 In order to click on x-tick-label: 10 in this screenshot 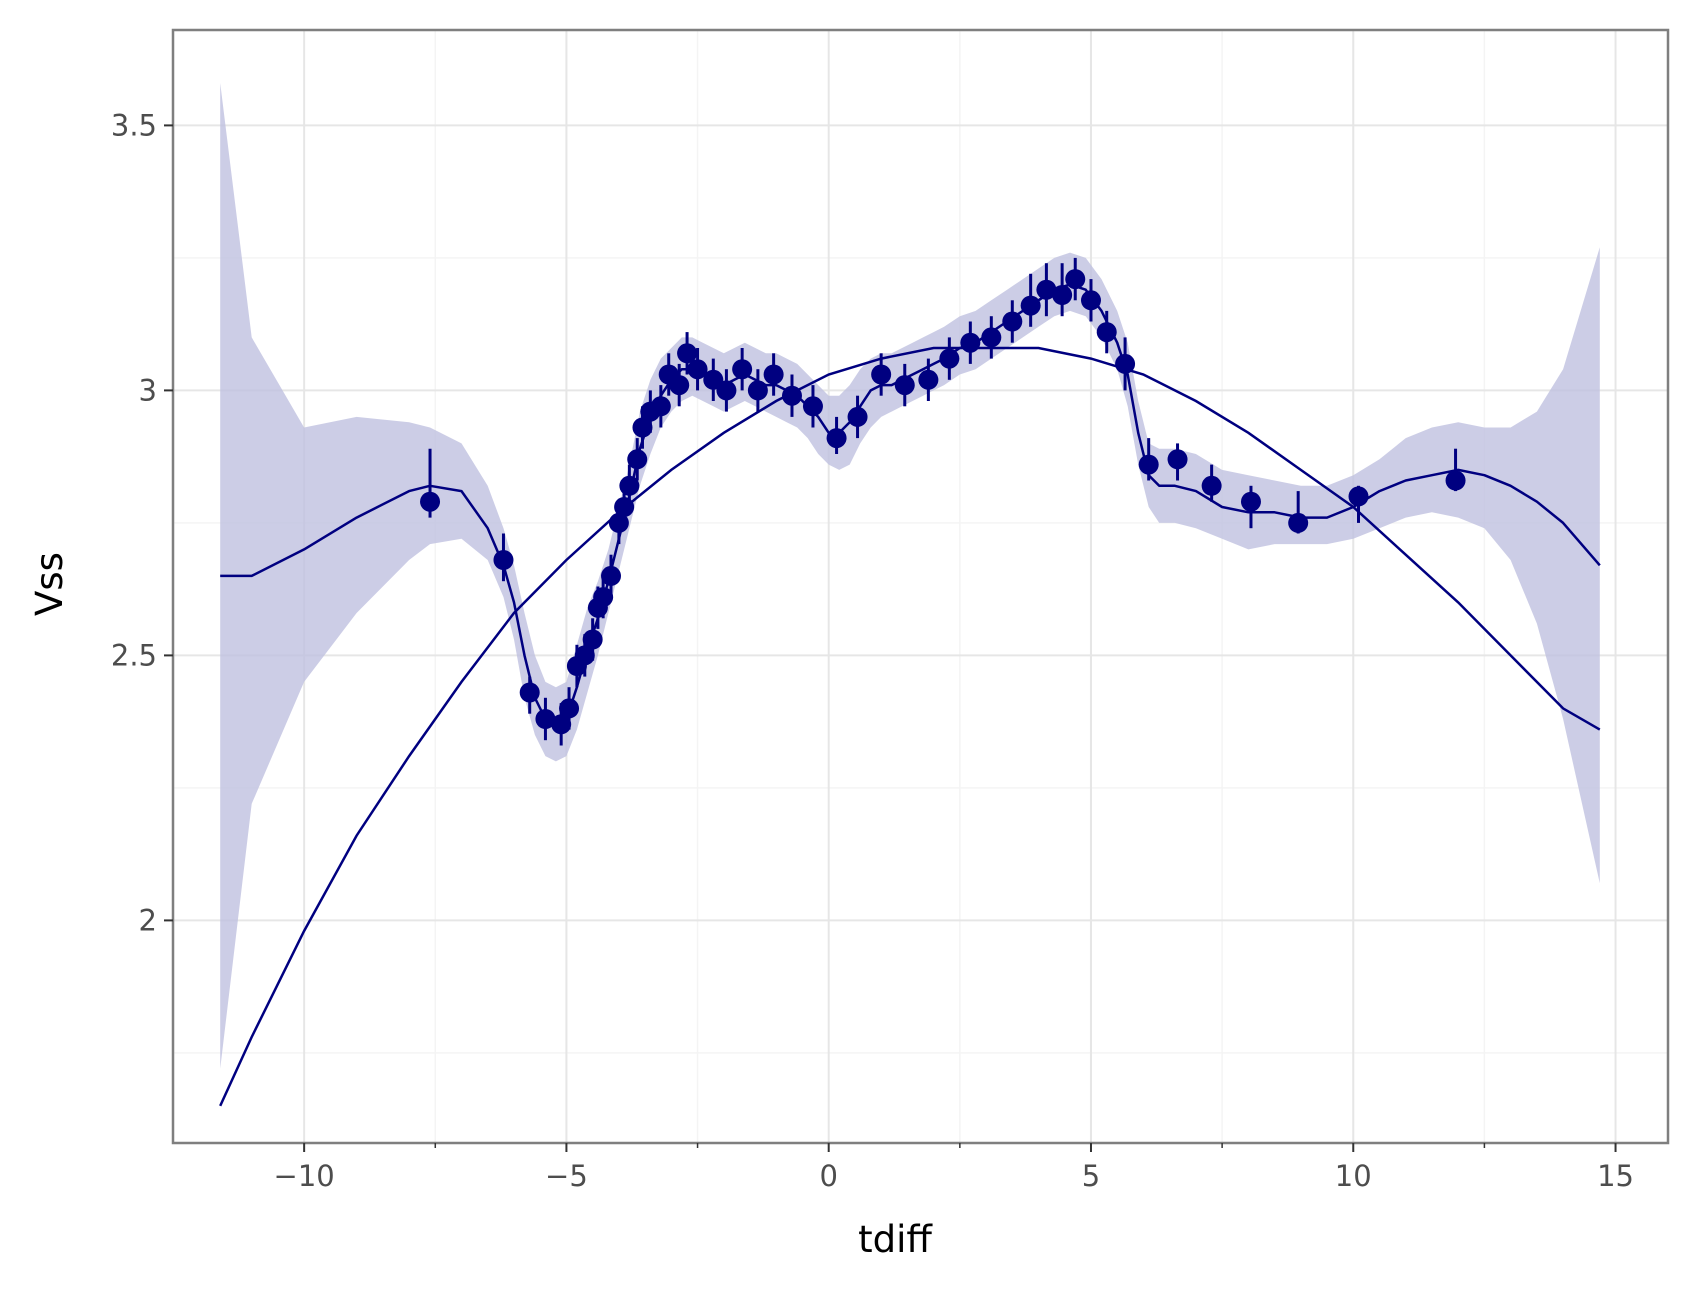, I will do `click(1353, 1176)`.